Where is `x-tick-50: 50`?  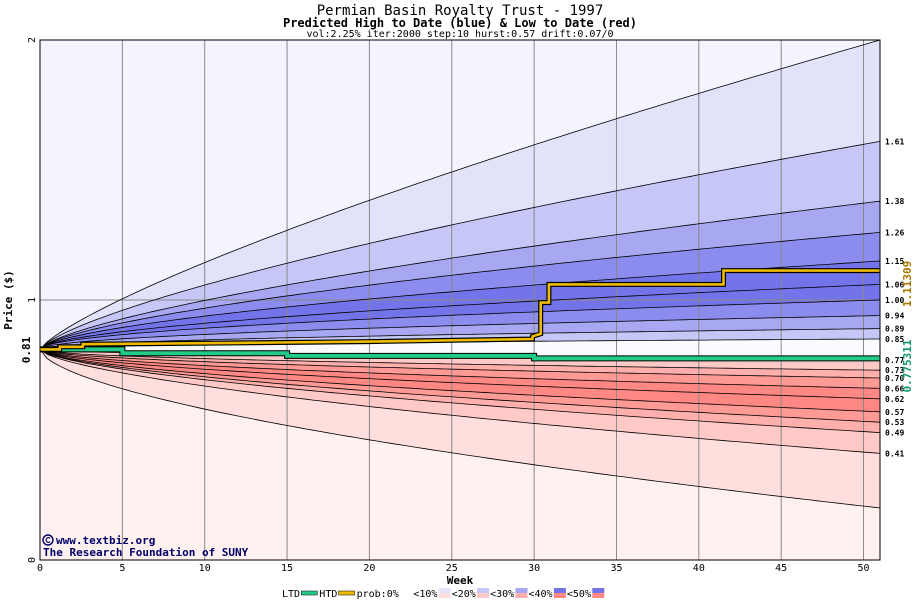
x-tick-50: 50 is located at coordinates (864, 568).